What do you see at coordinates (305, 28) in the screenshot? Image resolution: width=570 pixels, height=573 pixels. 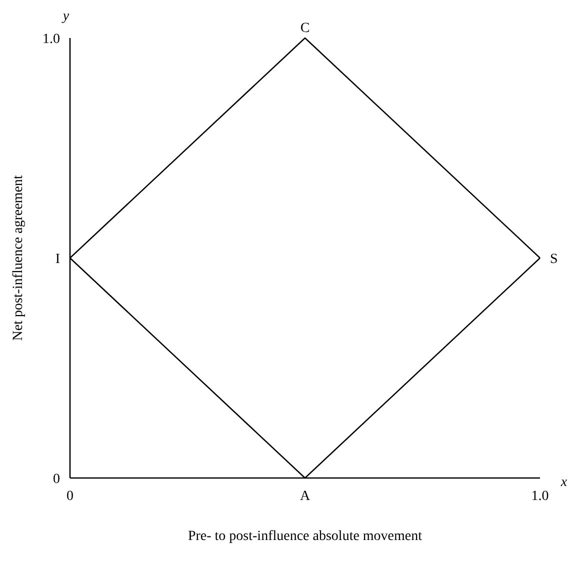 I see `annotation: C` at bounding box center [305, 28].